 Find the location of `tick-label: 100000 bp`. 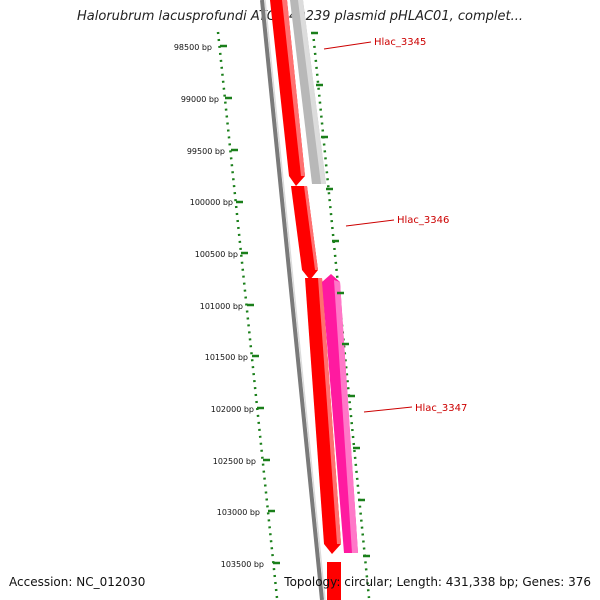

tick-label: 100000 bp is located at coordinates (211, 202).